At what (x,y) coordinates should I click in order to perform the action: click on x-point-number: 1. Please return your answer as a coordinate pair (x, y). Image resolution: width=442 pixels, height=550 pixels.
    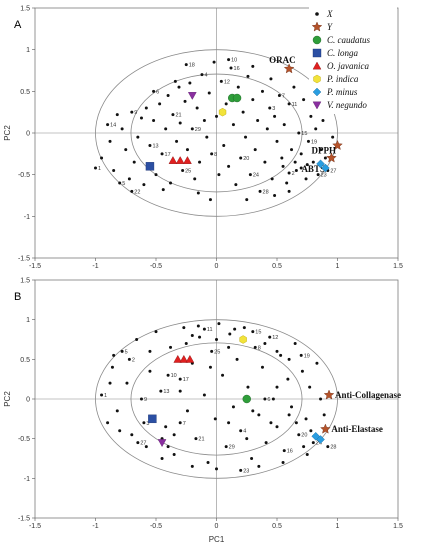
    Looking at the image, I should click on (105, 396).